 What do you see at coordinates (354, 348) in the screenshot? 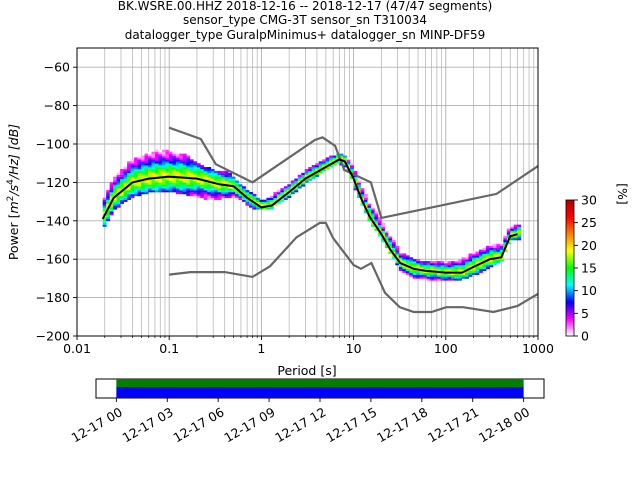
I see `x-tick-label: 10` at bounding box center [354, 348].